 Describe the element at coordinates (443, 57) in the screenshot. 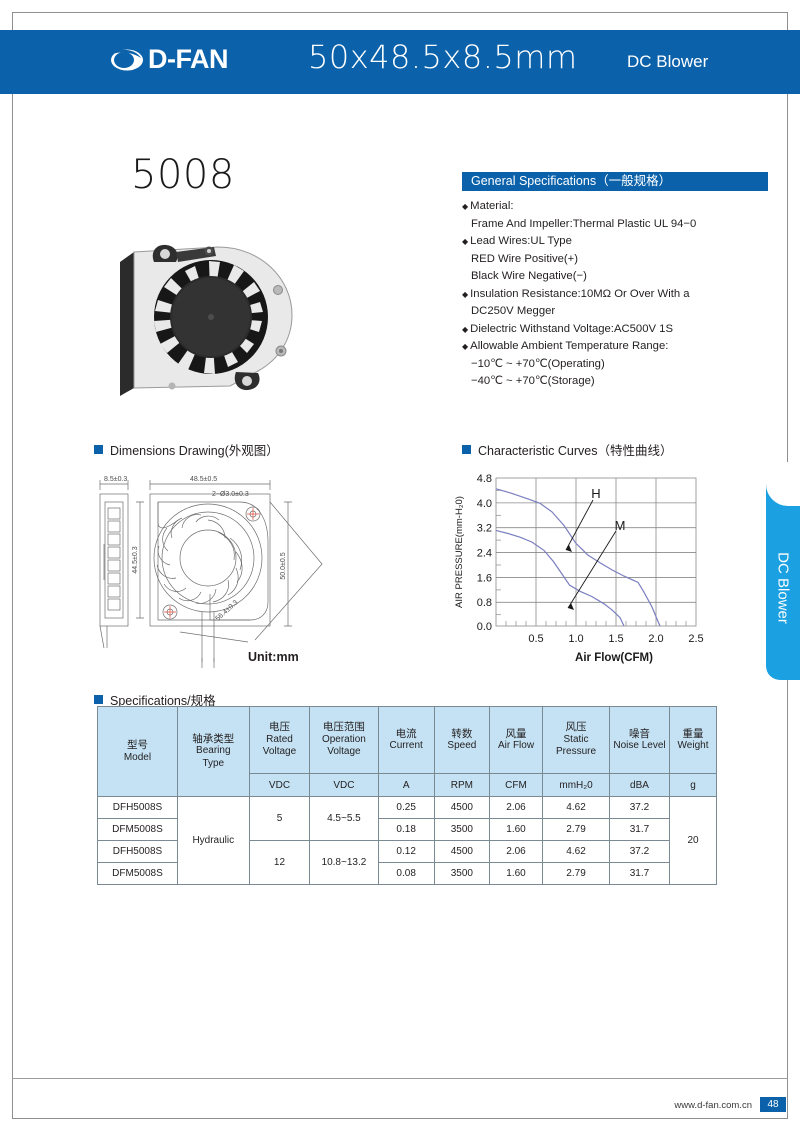

I see `page-title: 50x48.5x8.5mm` at that location.